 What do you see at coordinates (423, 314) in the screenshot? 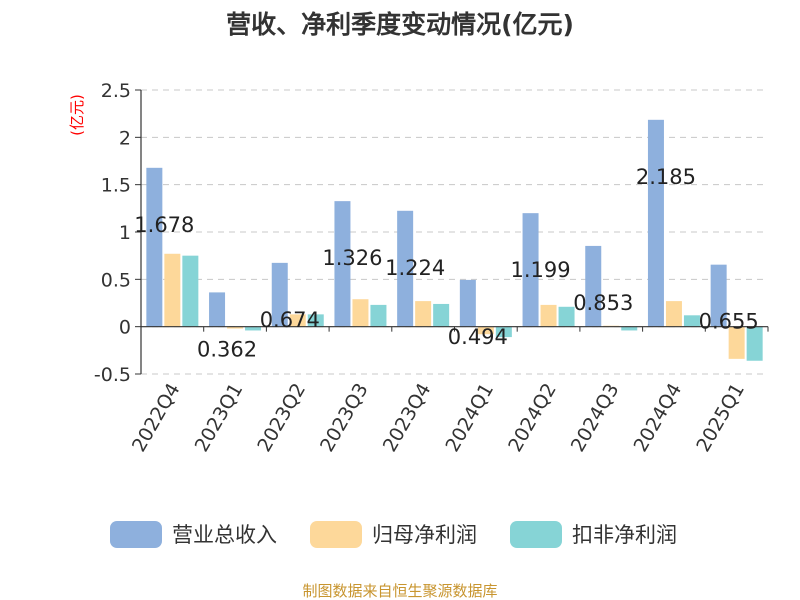
I see `bar-归母净利润-2023Q4` at bounding box center [423, 314].